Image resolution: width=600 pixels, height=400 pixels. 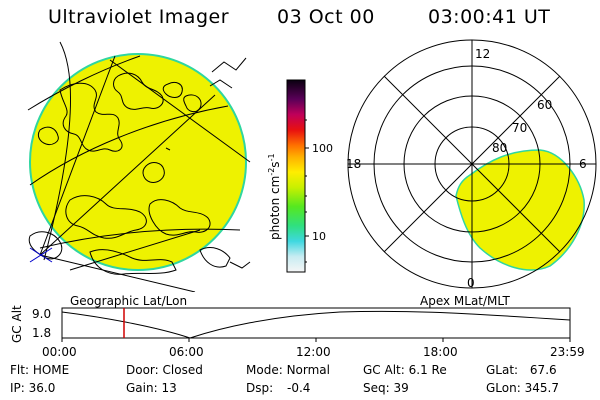 What do you see at coordinates (522, 388) in the screenshot?
I see `glon-readout: GLon: 345.7` at bounding box center [522, 388].